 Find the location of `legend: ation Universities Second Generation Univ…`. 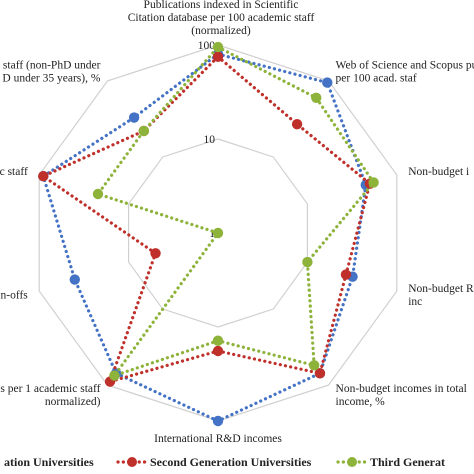

legend: ation Universities Second Generation Univ… is located at coordinates (224, 462).